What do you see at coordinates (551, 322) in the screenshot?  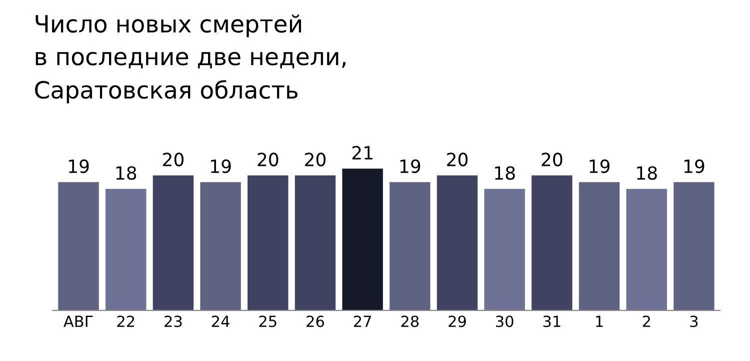 I see `x-tick-label: 31` at bounding box center [551, 322].